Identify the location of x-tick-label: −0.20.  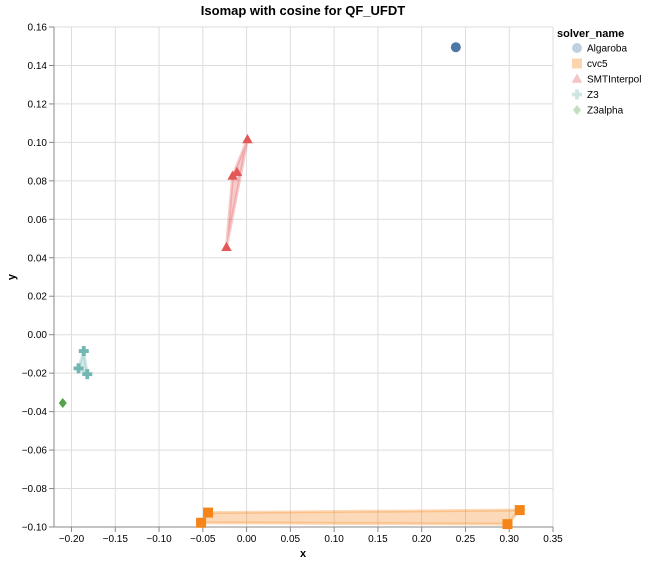
(72, 539).